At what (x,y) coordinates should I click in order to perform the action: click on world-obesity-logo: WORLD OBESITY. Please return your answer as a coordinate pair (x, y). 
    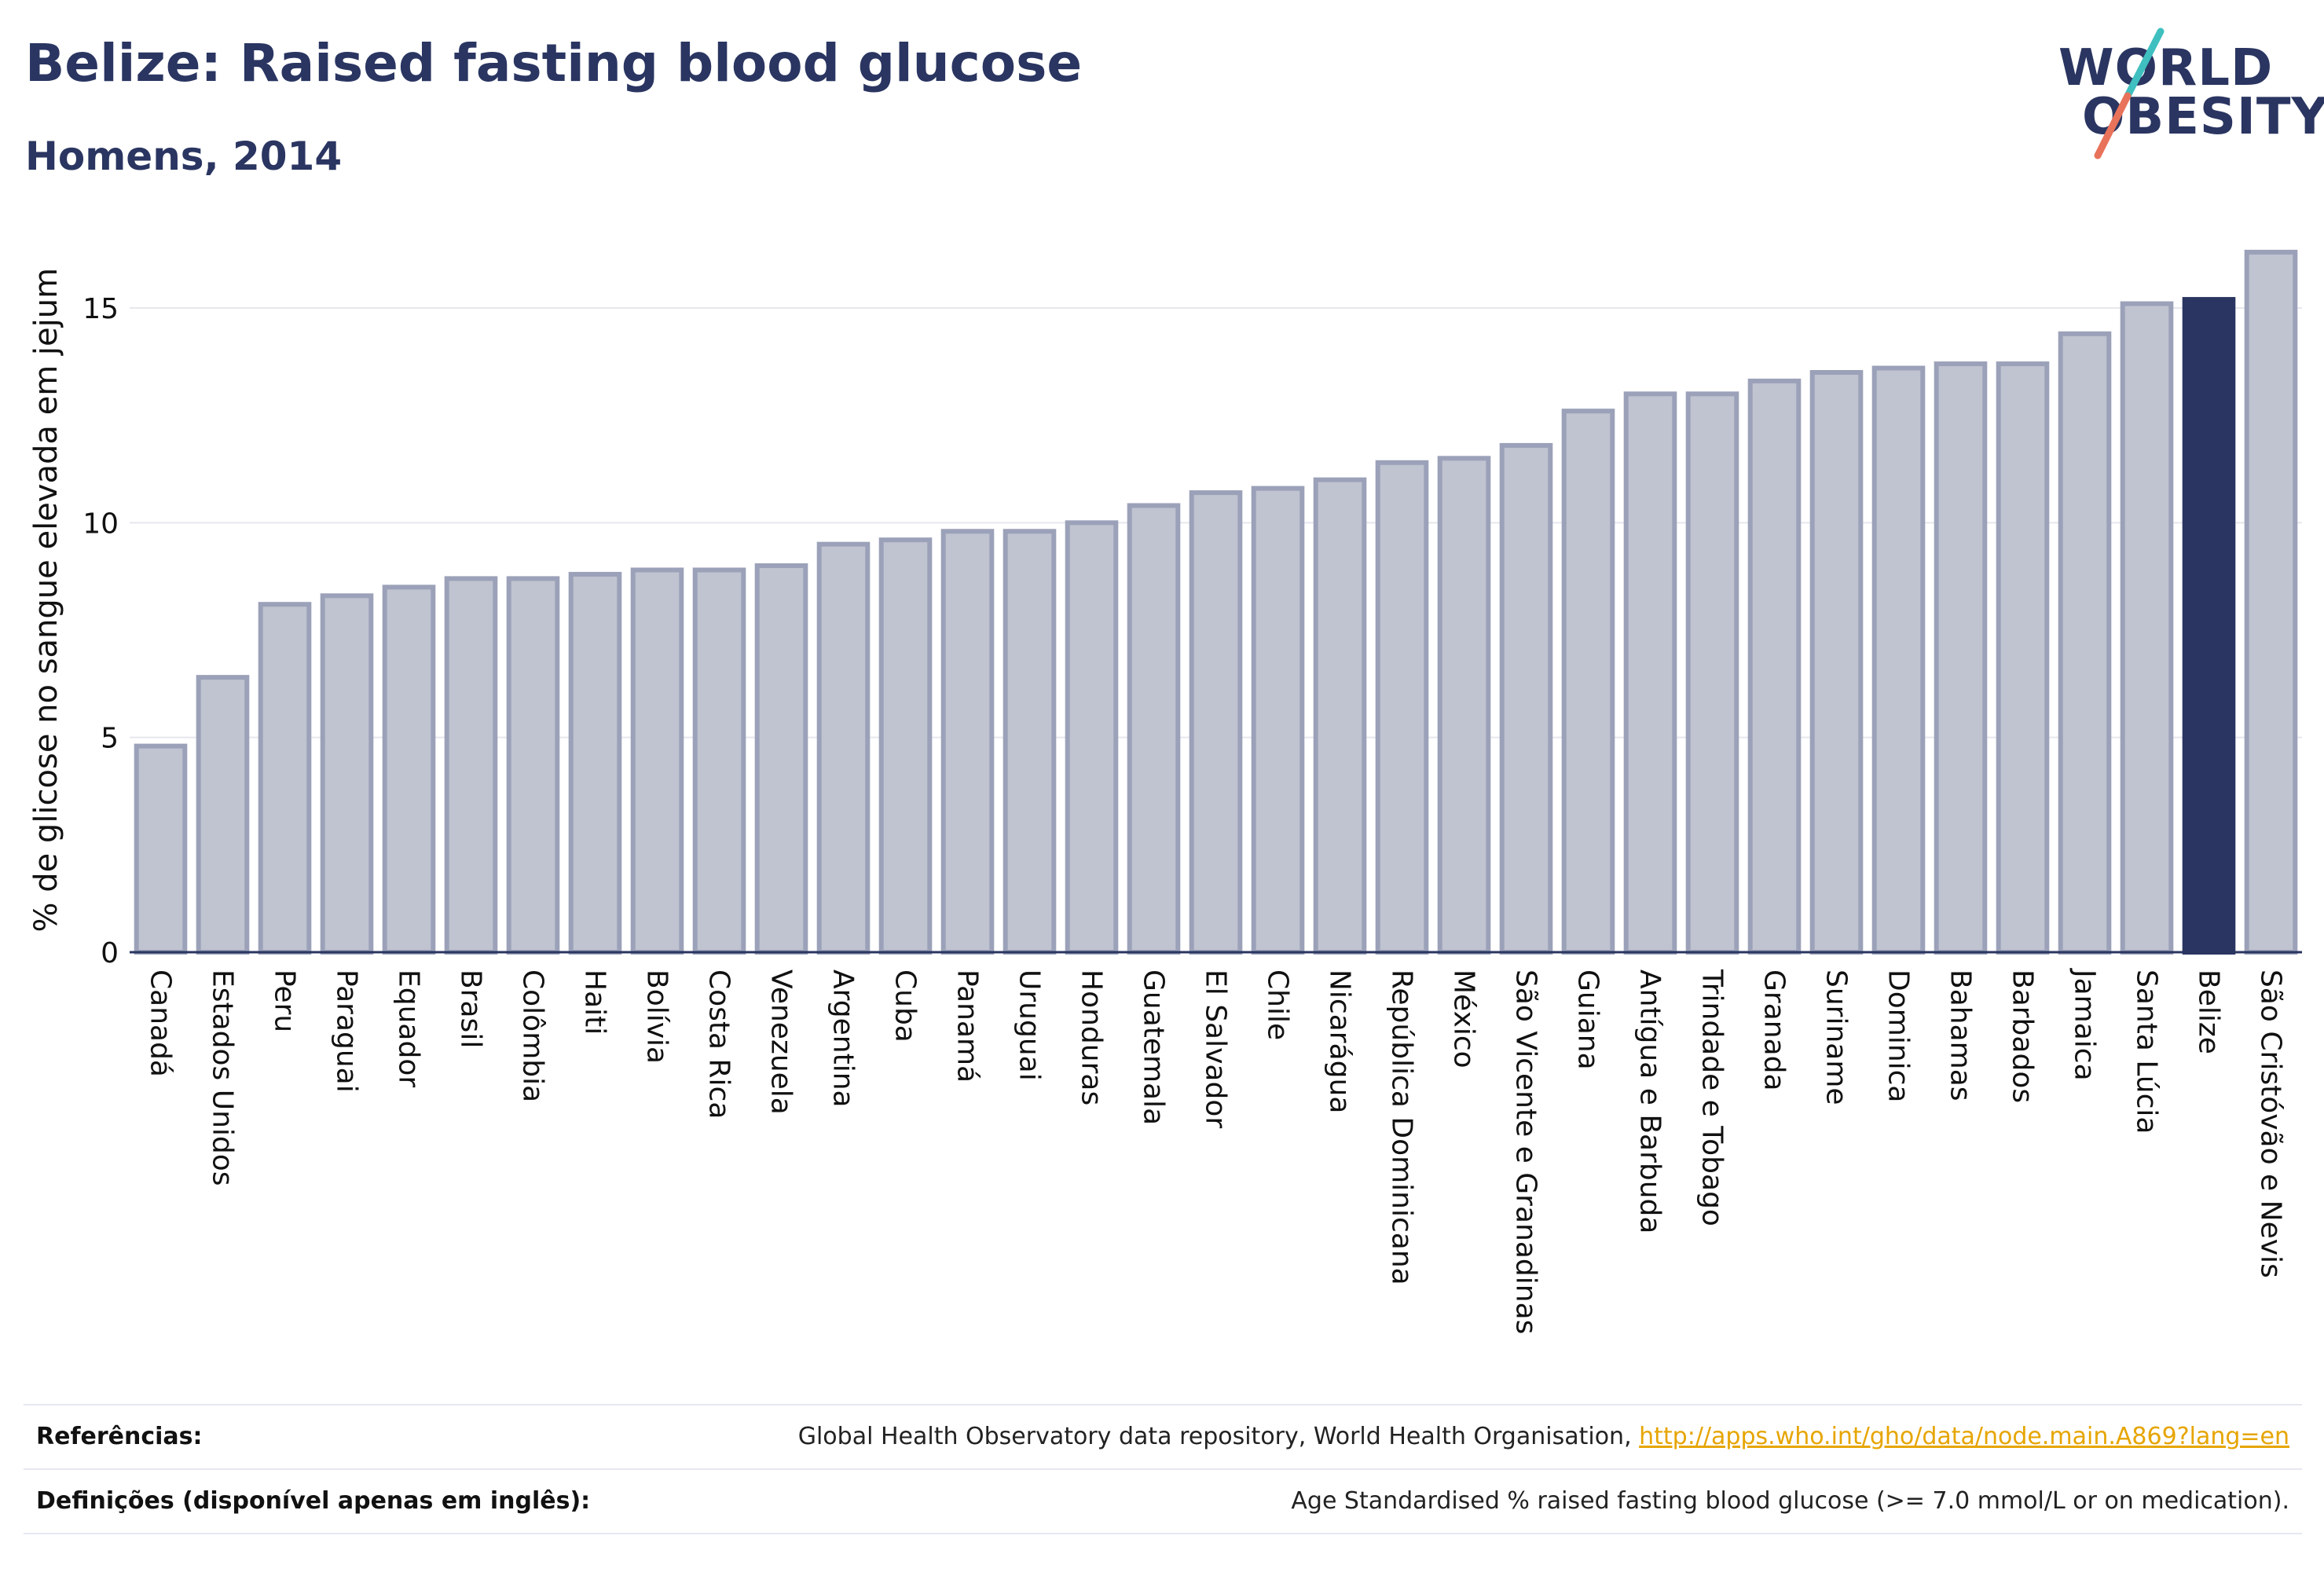
    Looking at the image, I should click on (2183, 94).